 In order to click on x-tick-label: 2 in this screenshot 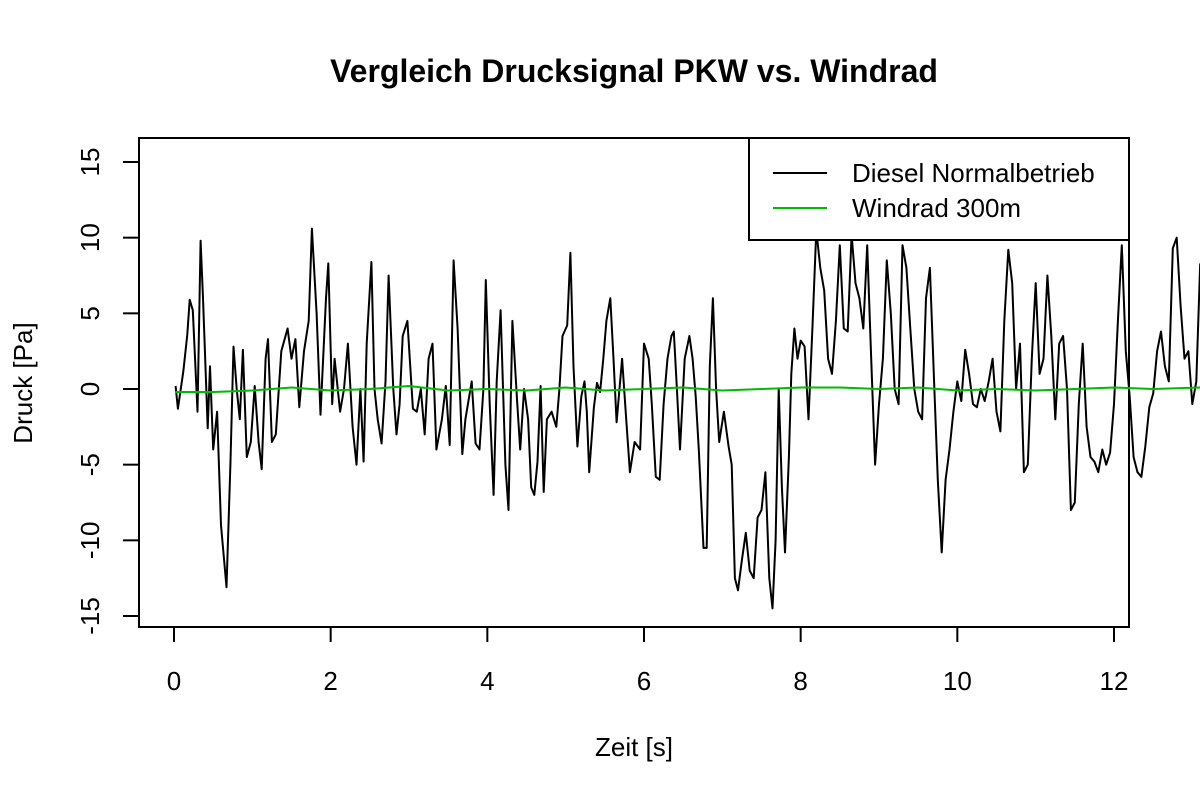, I will do `click(330, 681)`.